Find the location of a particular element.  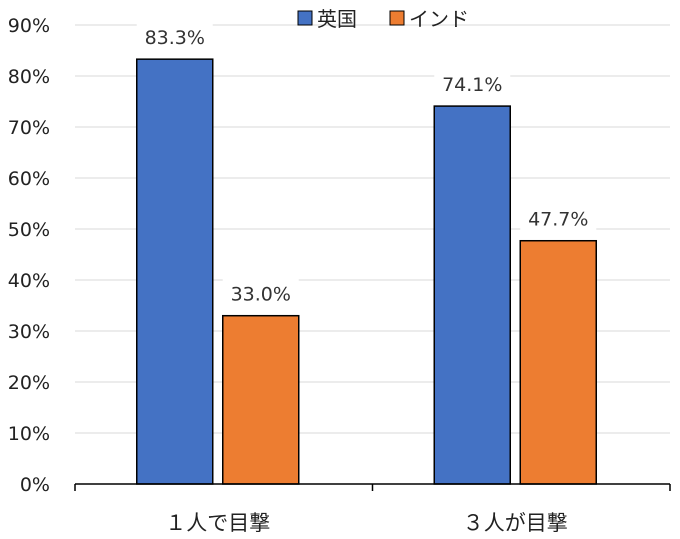

y-tick-label: 80% is located at coordinates (29, 77).